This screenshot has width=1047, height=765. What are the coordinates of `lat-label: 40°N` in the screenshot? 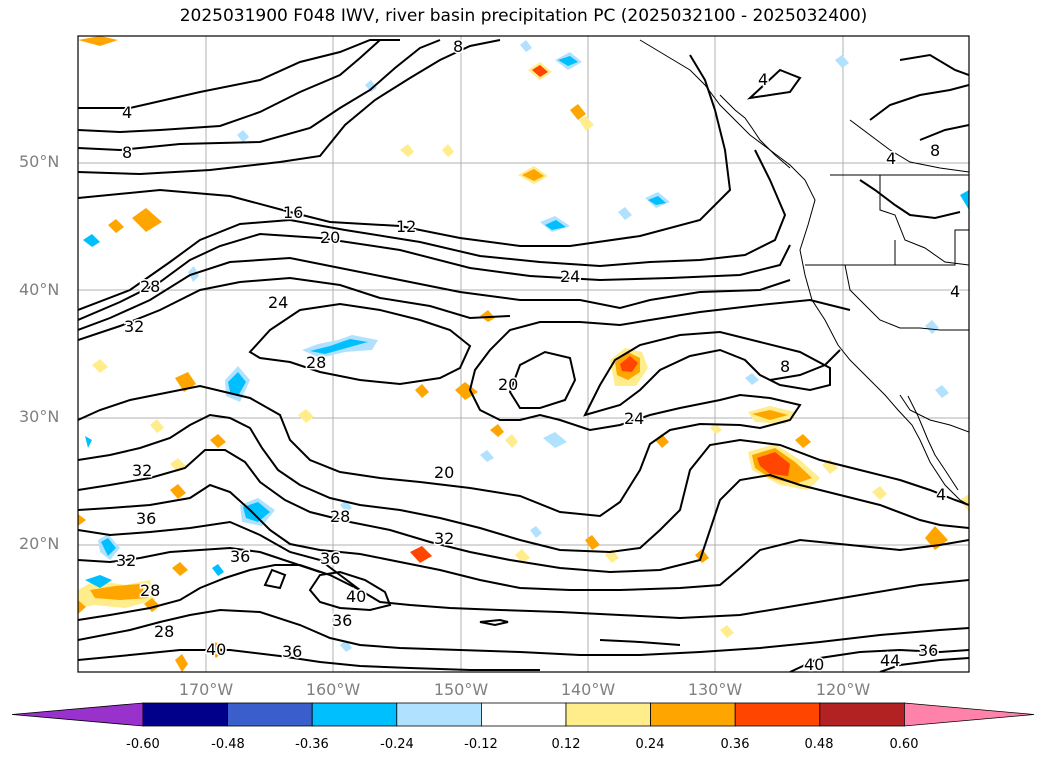 It's located at (39, 289).